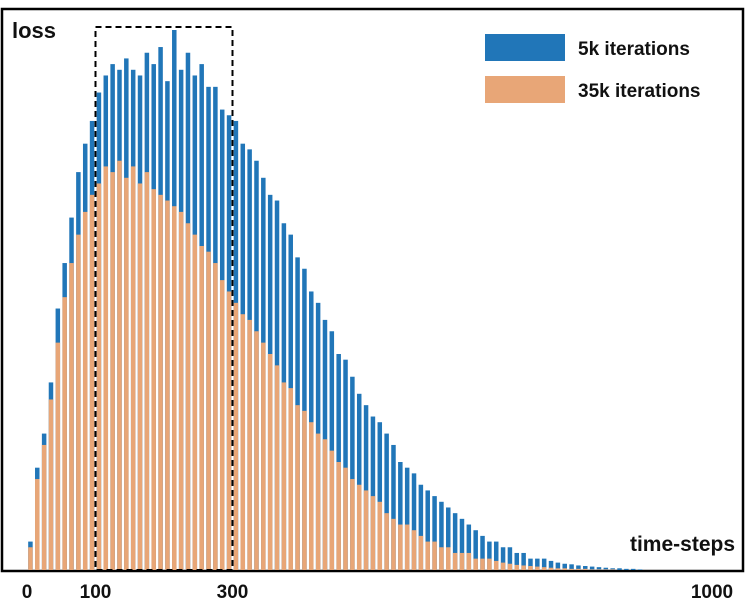 The width and height of the screenshot is (748, 608). Describe the element at coordinates (377, 592) in the screenshot. I see `x-tick-labels: 0 100 300 1000` at that location.